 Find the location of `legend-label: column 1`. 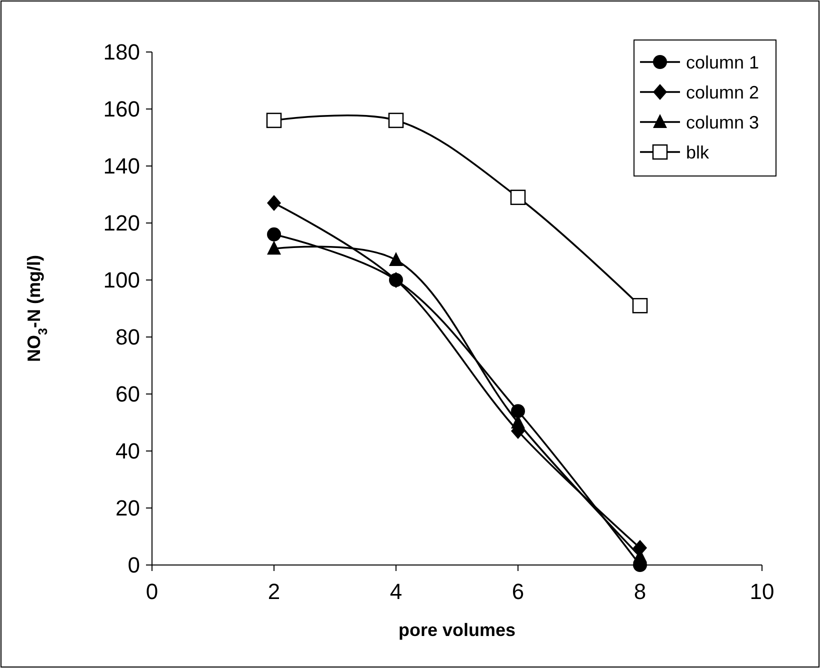

legend-label: column 1 is located at coordinates (723, 62).